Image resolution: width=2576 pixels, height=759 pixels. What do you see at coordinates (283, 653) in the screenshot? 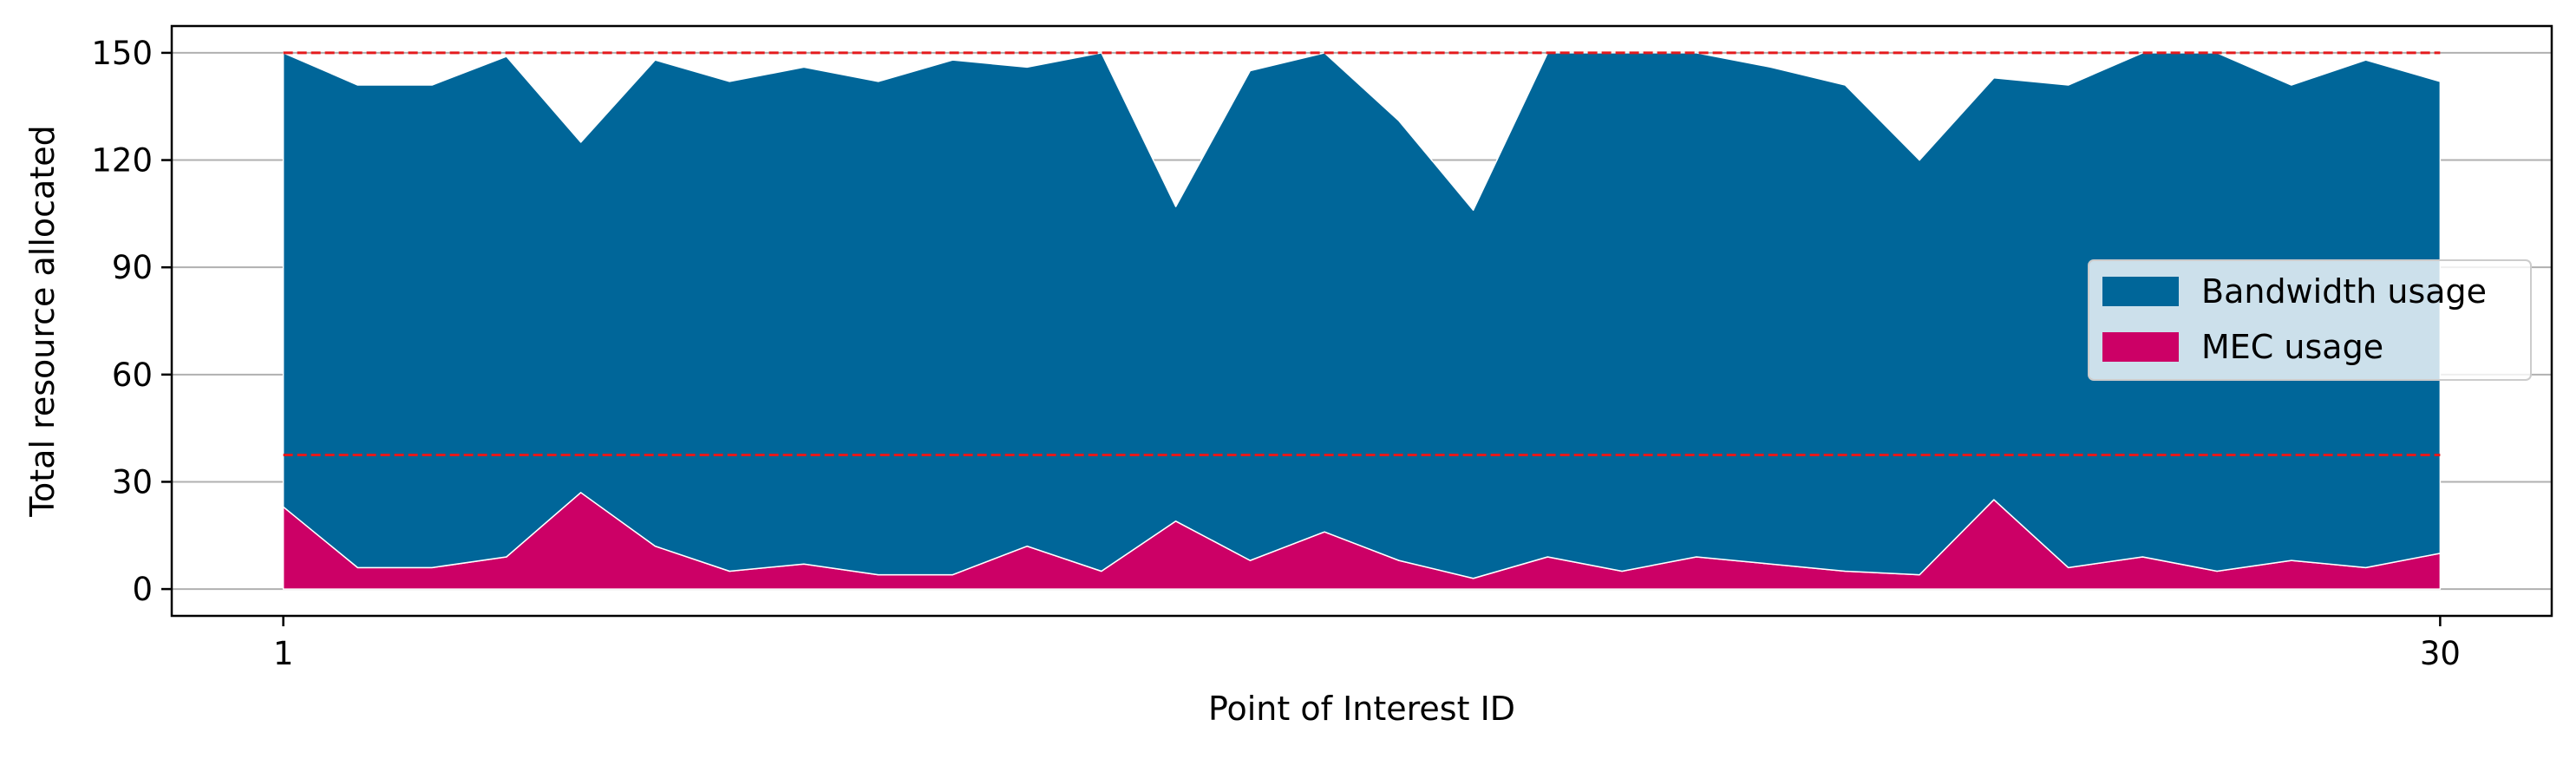
I see `x-tick-label: 1` at bounding box center [283, 653].